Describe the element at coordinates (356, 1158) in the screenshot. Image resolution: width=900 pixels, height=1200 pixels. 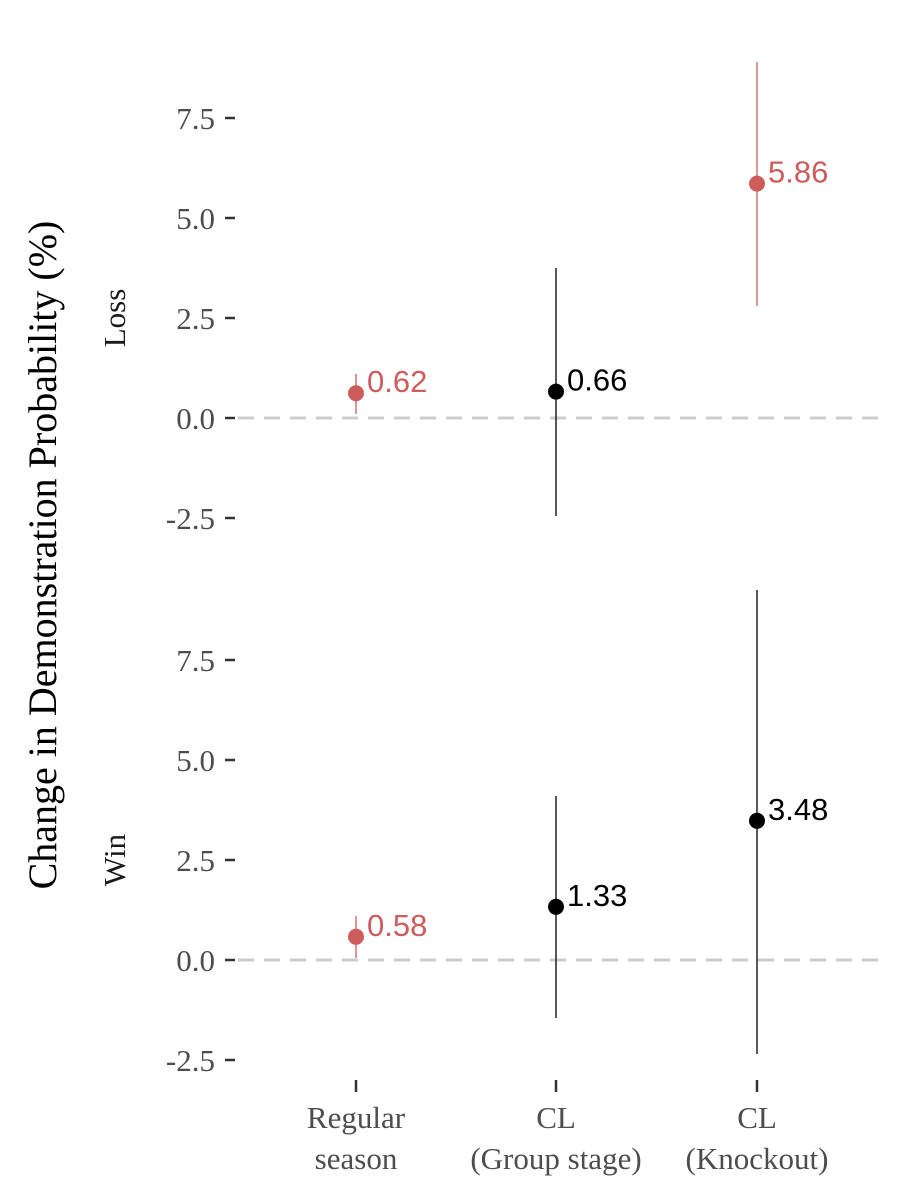
I see `x-tick-label-line: season` at that location.